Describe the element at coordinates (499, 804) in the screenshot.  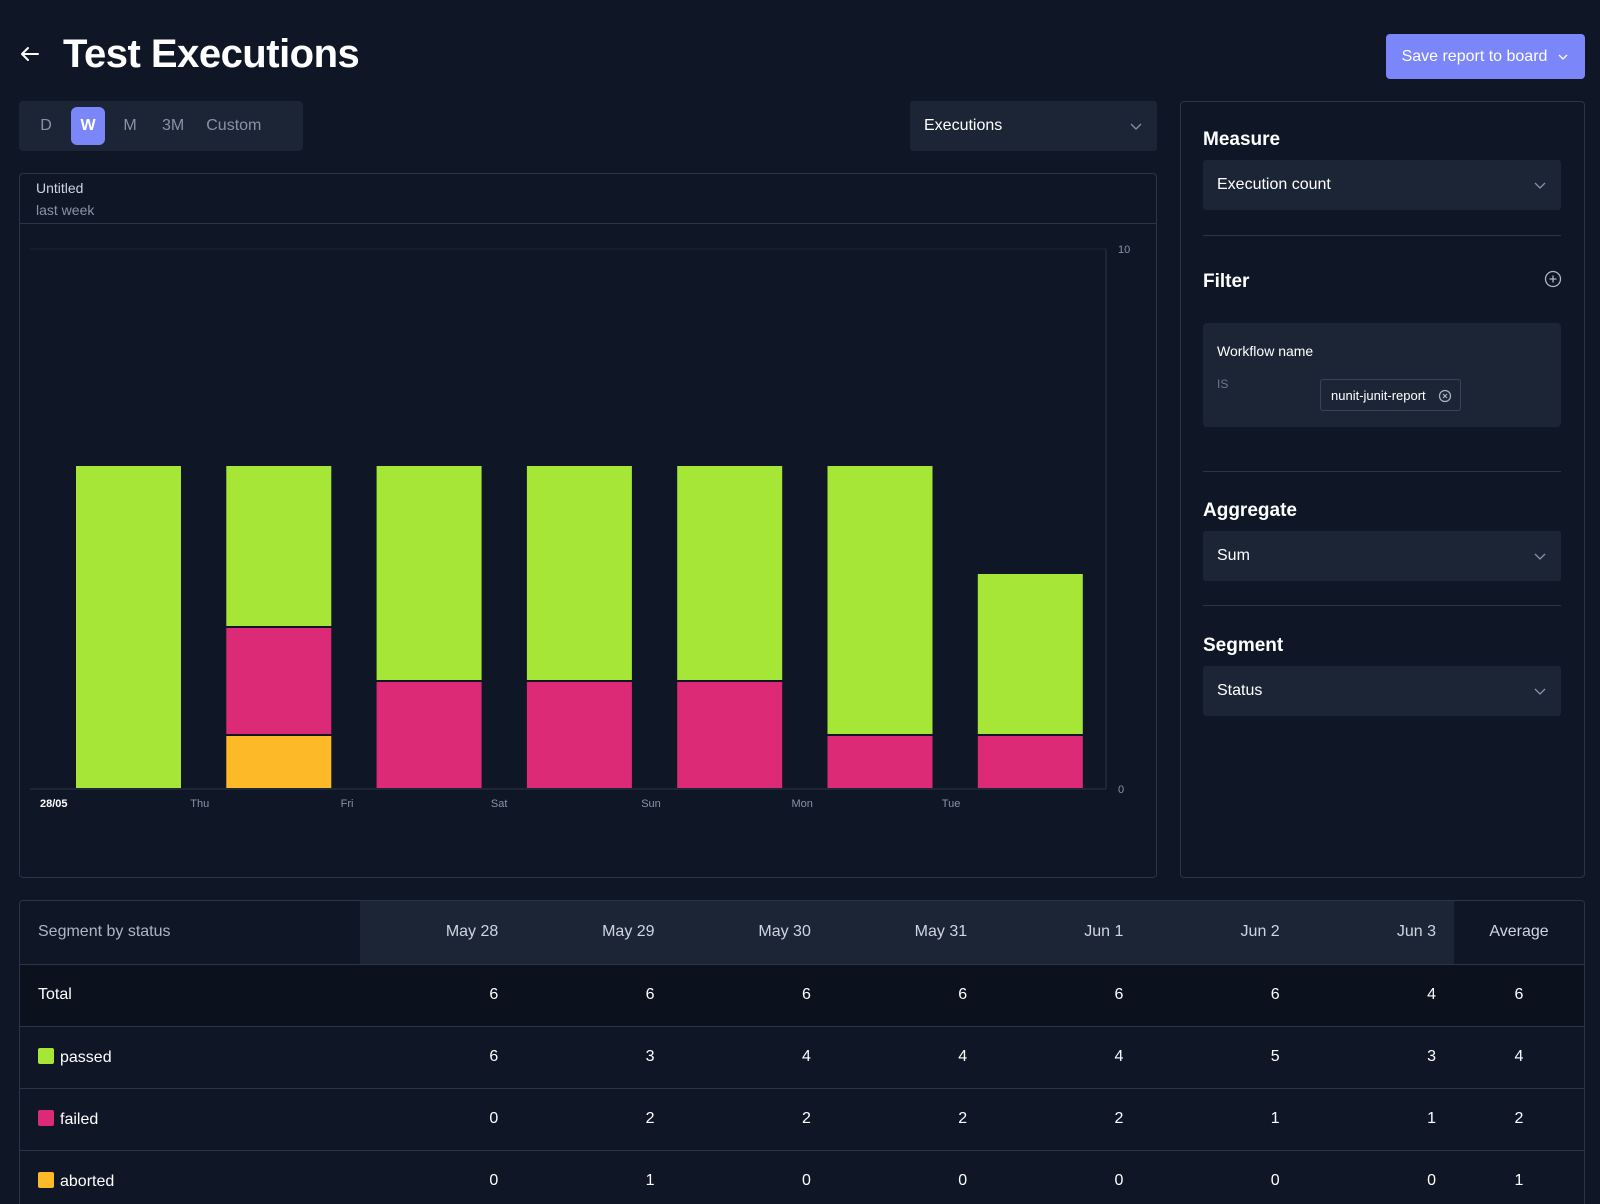
I see `x-tick-label: Sat` at that location.